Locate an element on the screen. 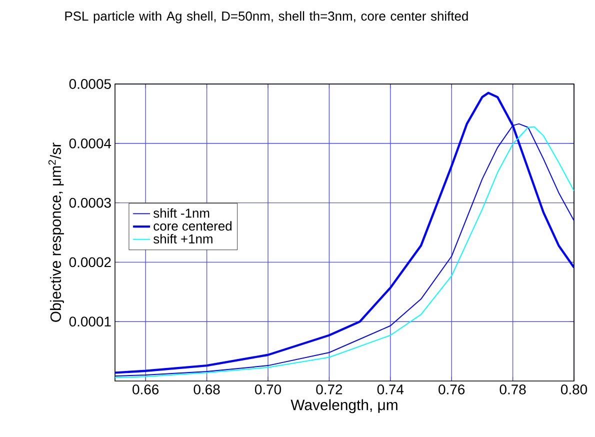  y-tick-label: 0.0004 is located at coordinates (90, 143).